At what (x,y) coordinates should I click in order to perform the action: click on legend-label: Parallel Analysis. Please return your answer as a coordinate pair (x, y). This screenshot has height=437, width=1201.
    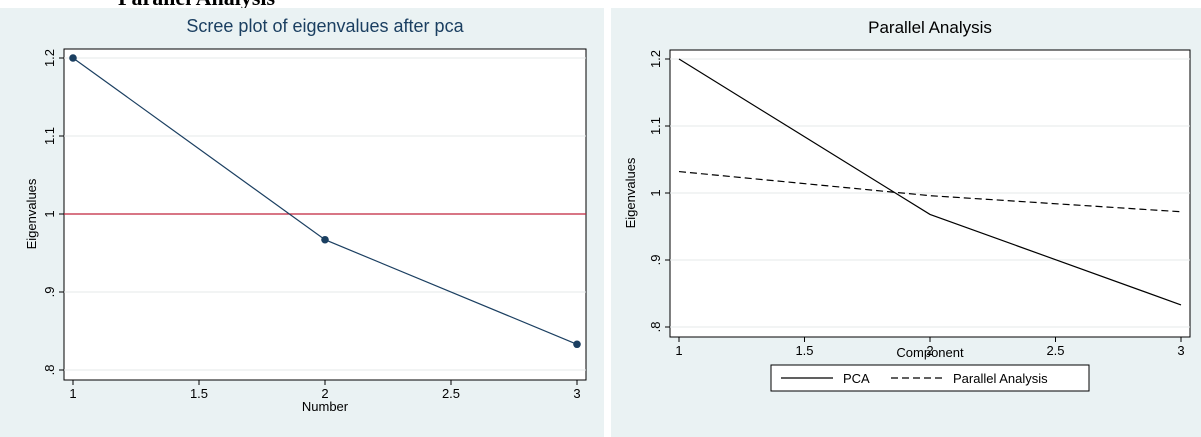
    Looking at the image, I should click on (1000, 378).